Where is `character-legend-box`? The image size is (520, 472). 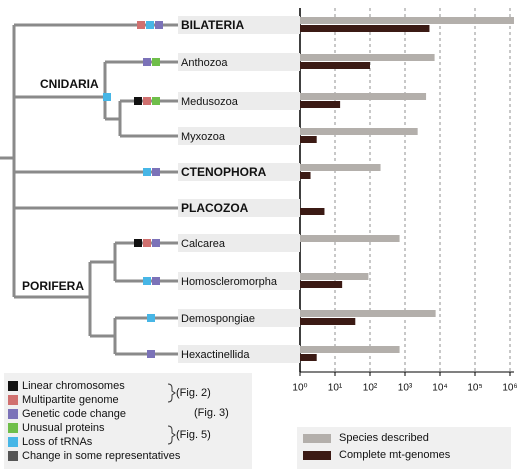
character-legend-box is located at coordinates (128, 421).